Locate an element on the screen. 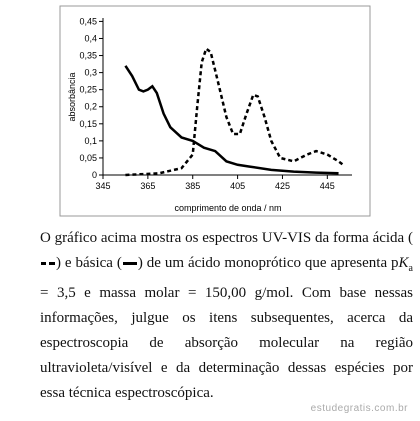 This screenshot has height=421, width=420. y-tick-label: 0,2 is located at coordinates (90, 107).